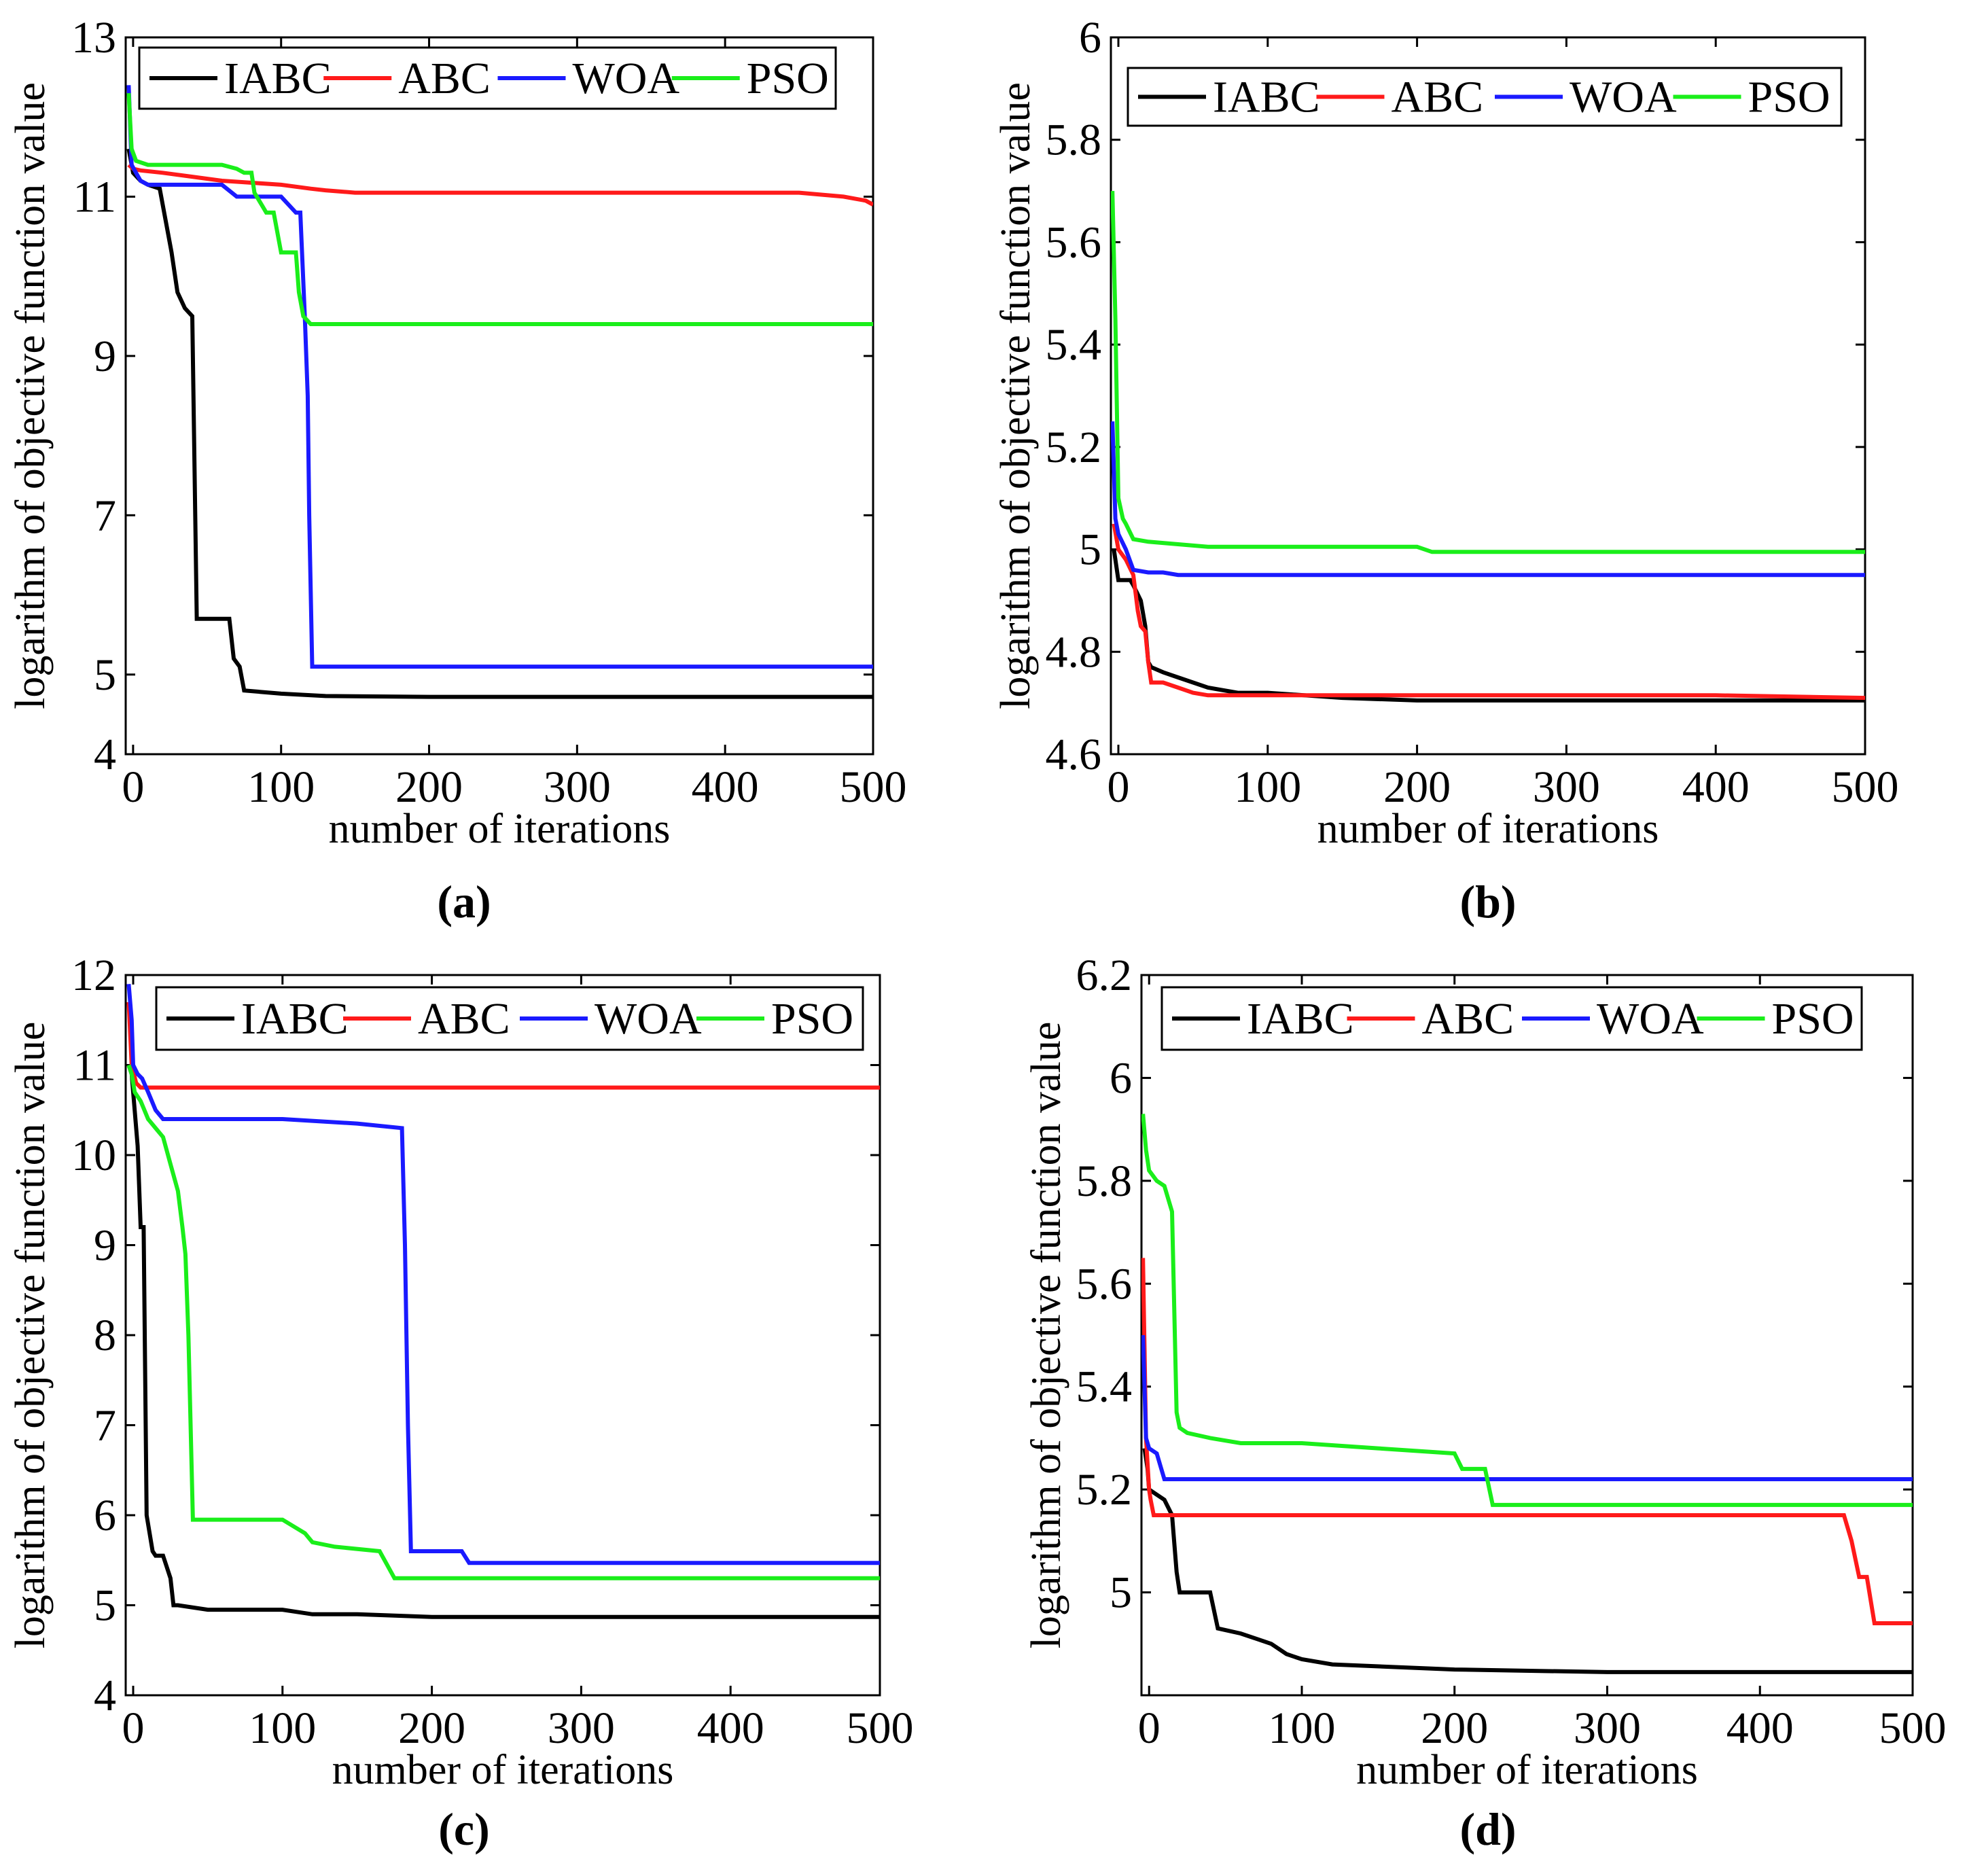 The width and height of the screenshot is (1967, 1876). I want to click on panel-label: (d), so click(1487, 1829).